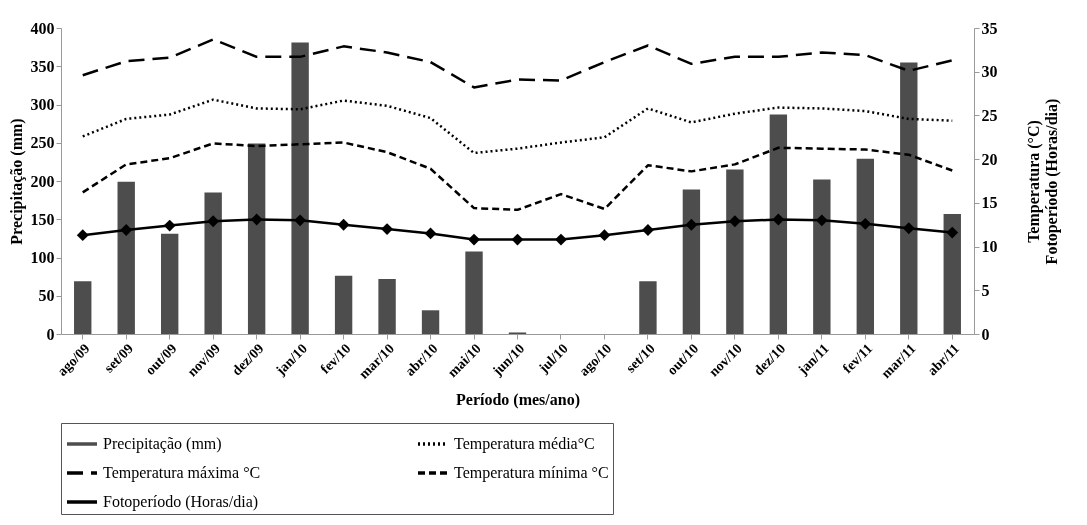 This screenshot has width=1087, height=525. I want to click on y2-tick-label: 5, so click(985, 290).